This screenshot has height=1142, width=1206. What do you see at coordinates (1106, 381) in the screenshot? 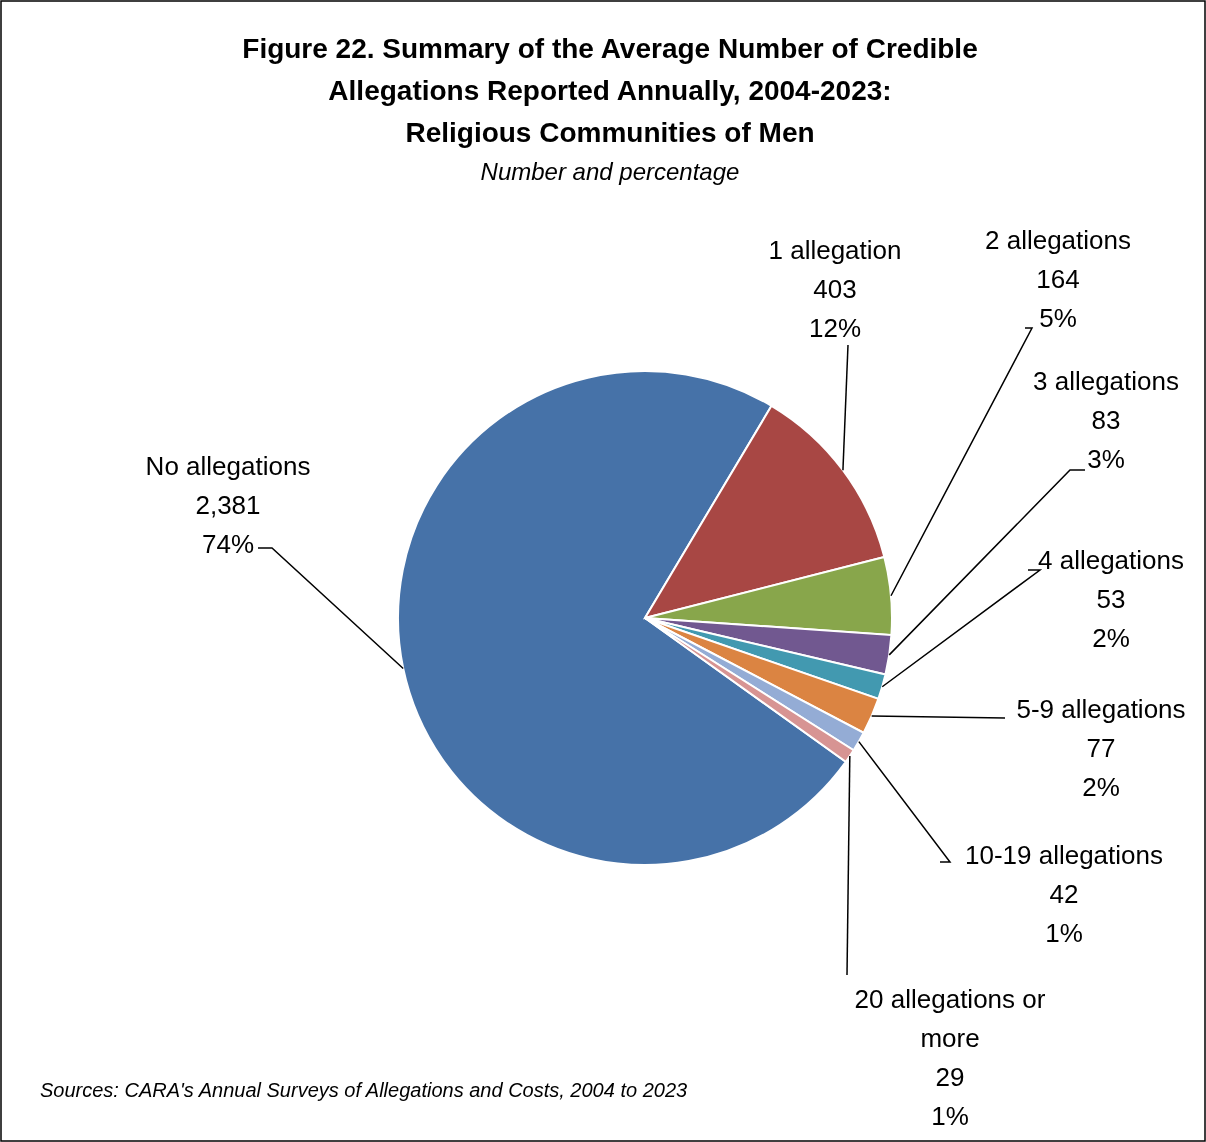
I see `slice-label: 3 allegations` at bounding box center [1106, 381].